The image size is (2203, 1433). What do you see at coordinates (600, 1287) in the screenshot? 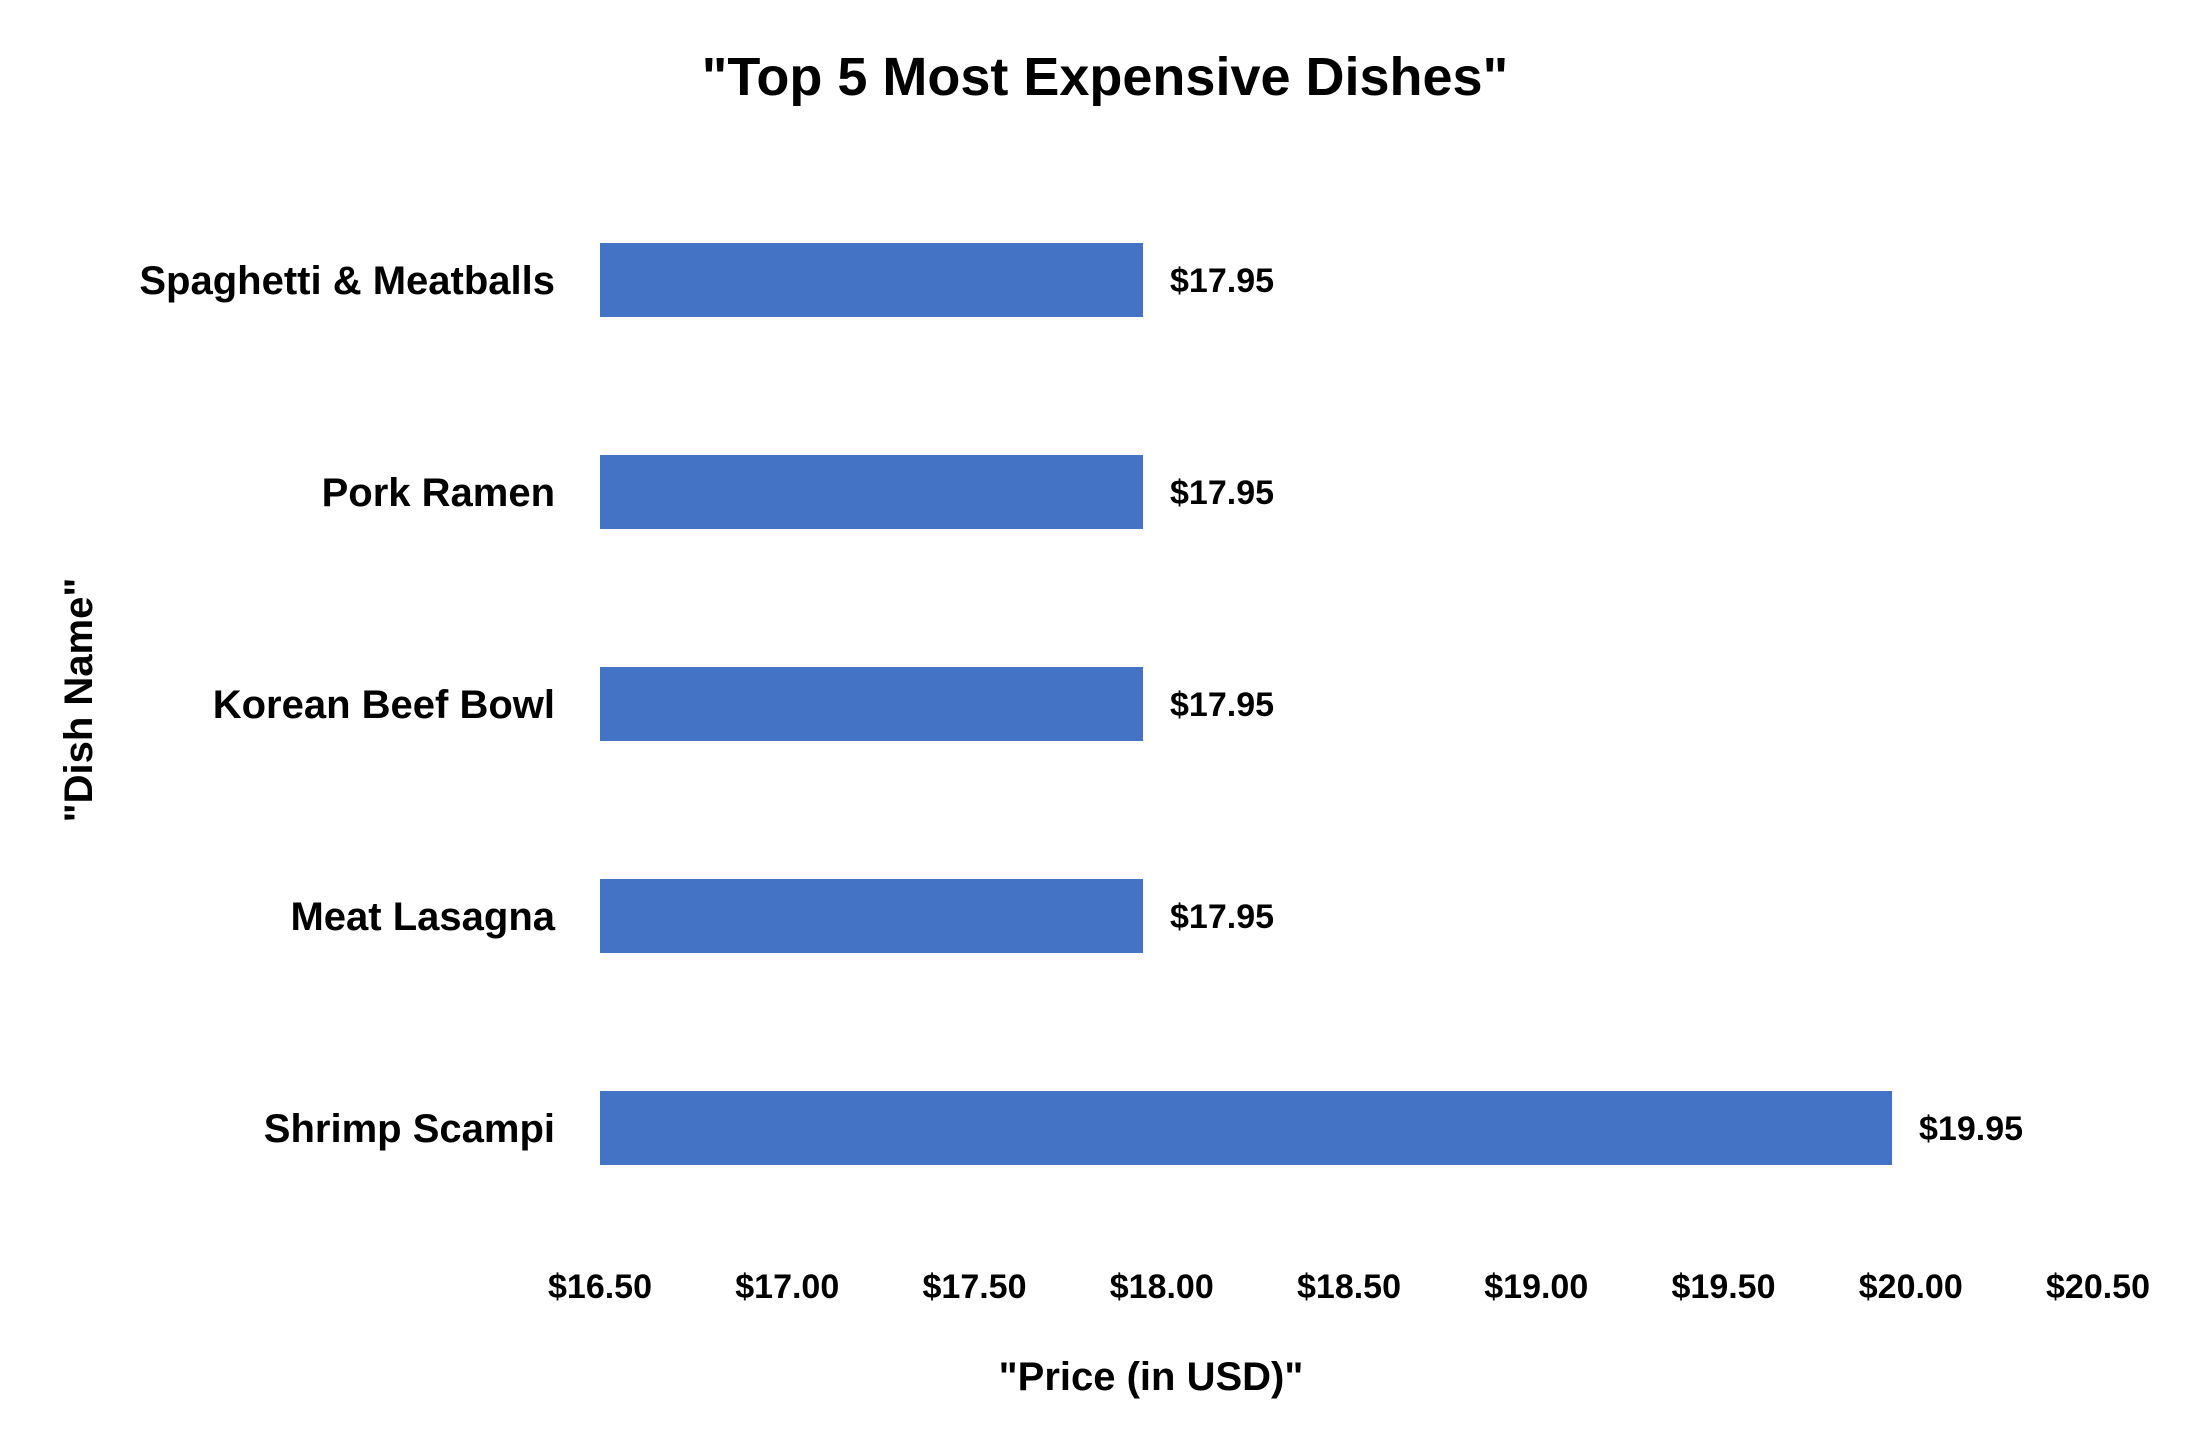
I see `x-tick-label-0: $16.50` at bounding box center [600, 1287].